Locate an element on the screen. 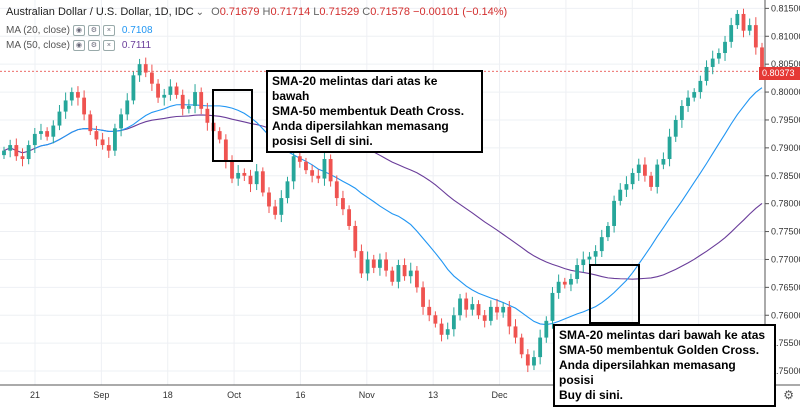 The height and width of the screenshot is (407, 800). ma20-legend: MA (20, close) ◉ ⚙ × 0.7108 is located at coordinates (79, 30).